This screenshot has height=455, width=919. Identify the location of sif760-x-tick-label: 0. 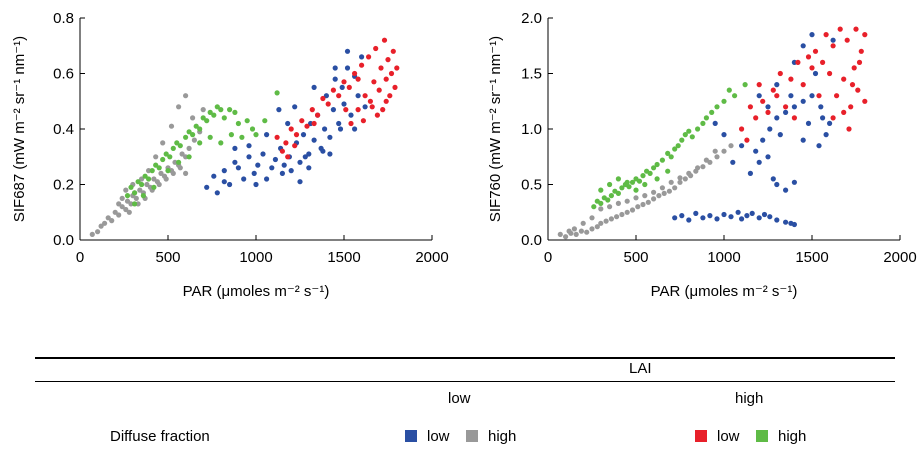
(548, 257).